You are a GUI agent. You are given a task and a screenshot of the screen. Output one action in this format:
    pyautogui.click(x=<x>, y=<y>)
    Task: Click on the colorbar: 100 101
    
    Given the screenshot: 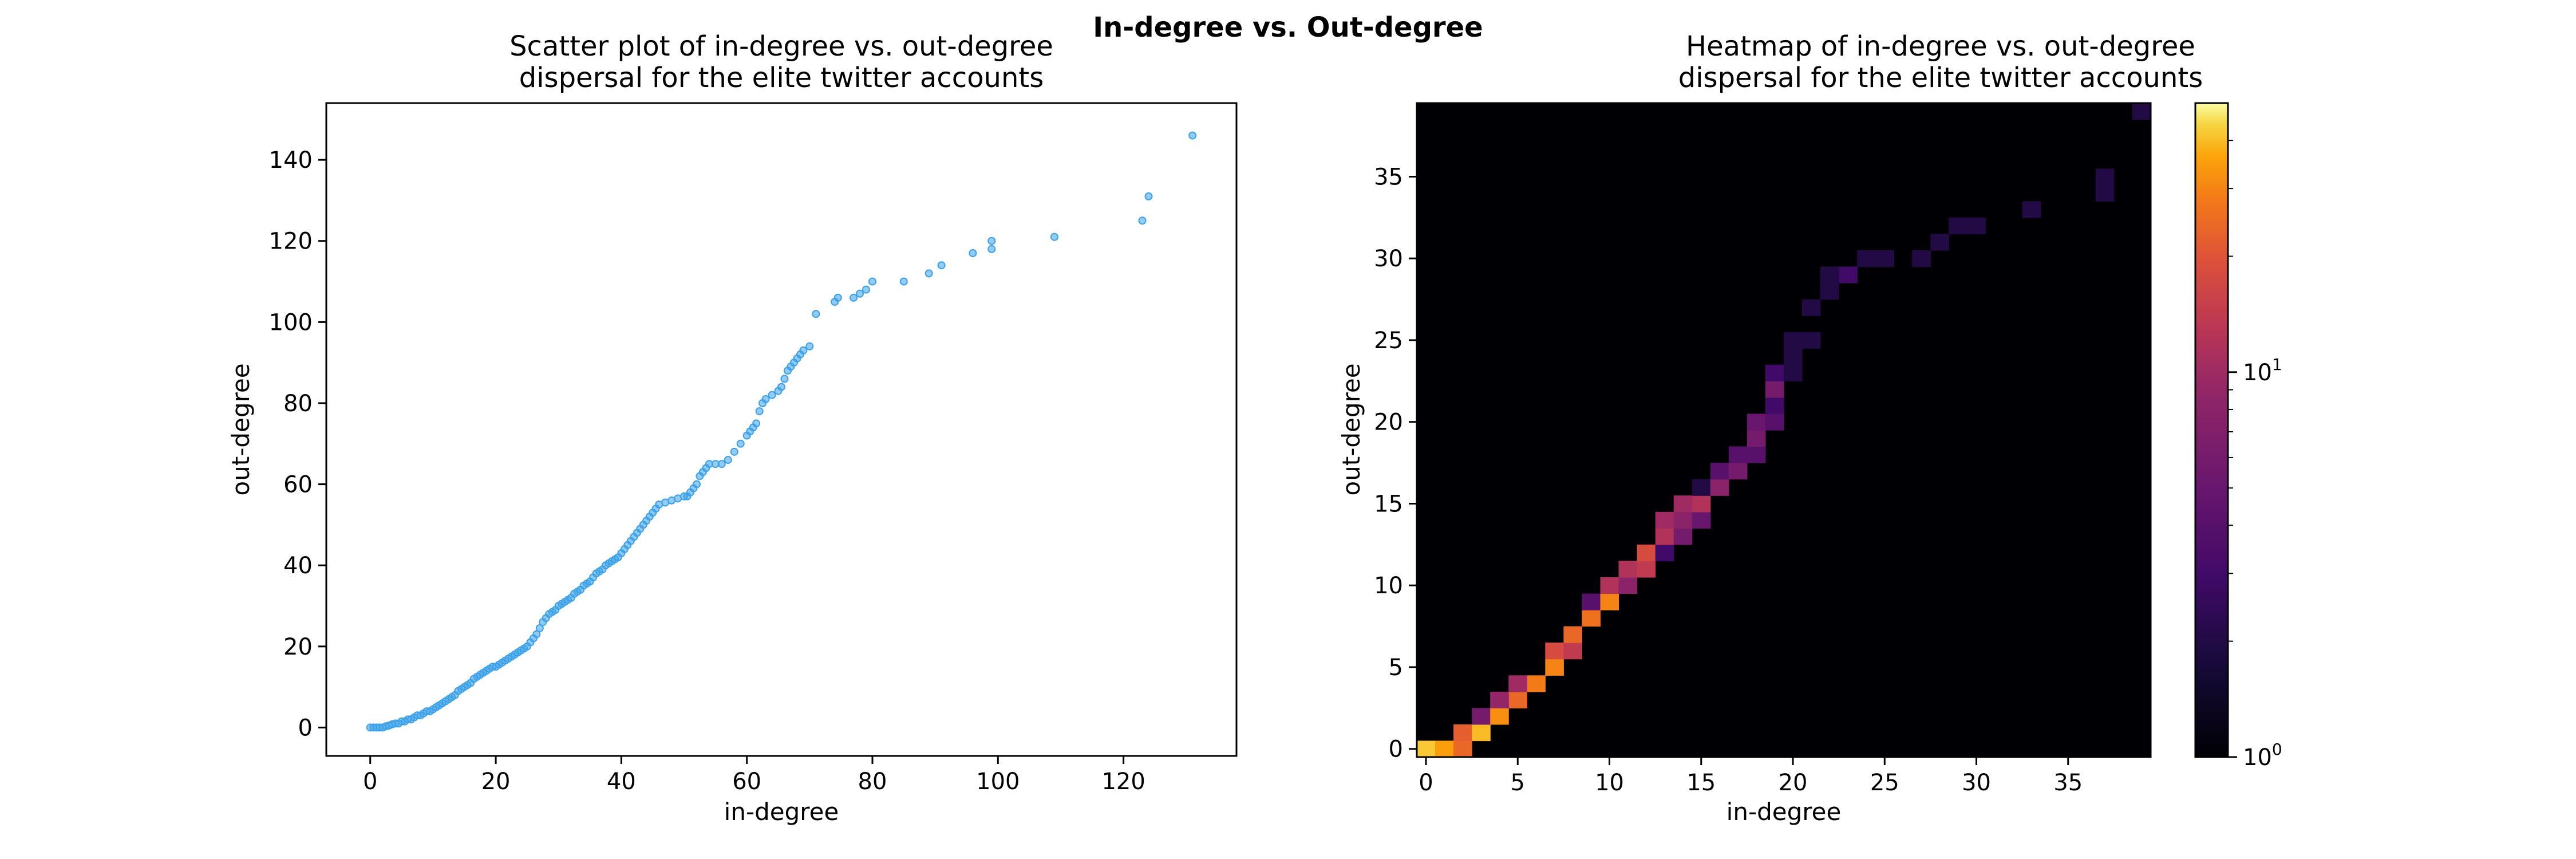 What is the action you would take?
    pyautogui.click(x=2238, y=436)
    